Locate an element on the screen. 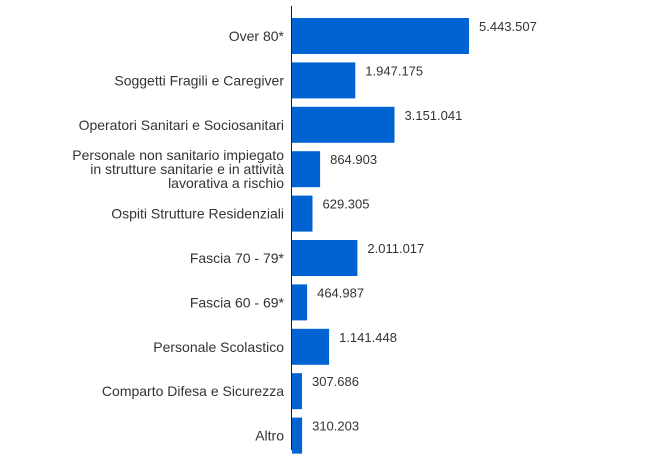  category-label-2: Operatori Sanitari e Sociosanitari is located at coordinates (181, 125).